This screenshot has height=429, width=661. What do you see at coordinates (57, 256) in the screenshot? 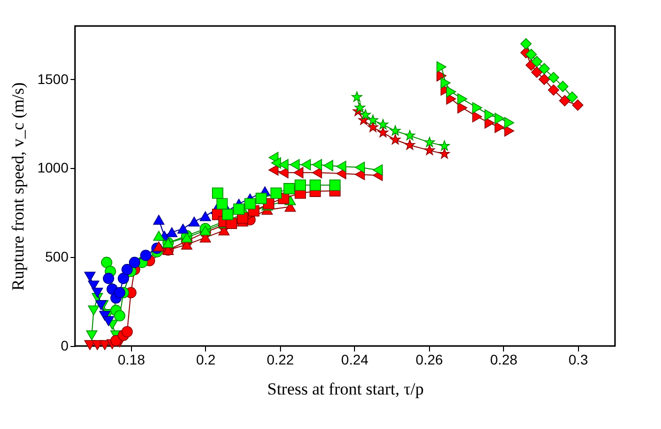
I see `y-tick-label: 500` at bounding box center [57, 256].